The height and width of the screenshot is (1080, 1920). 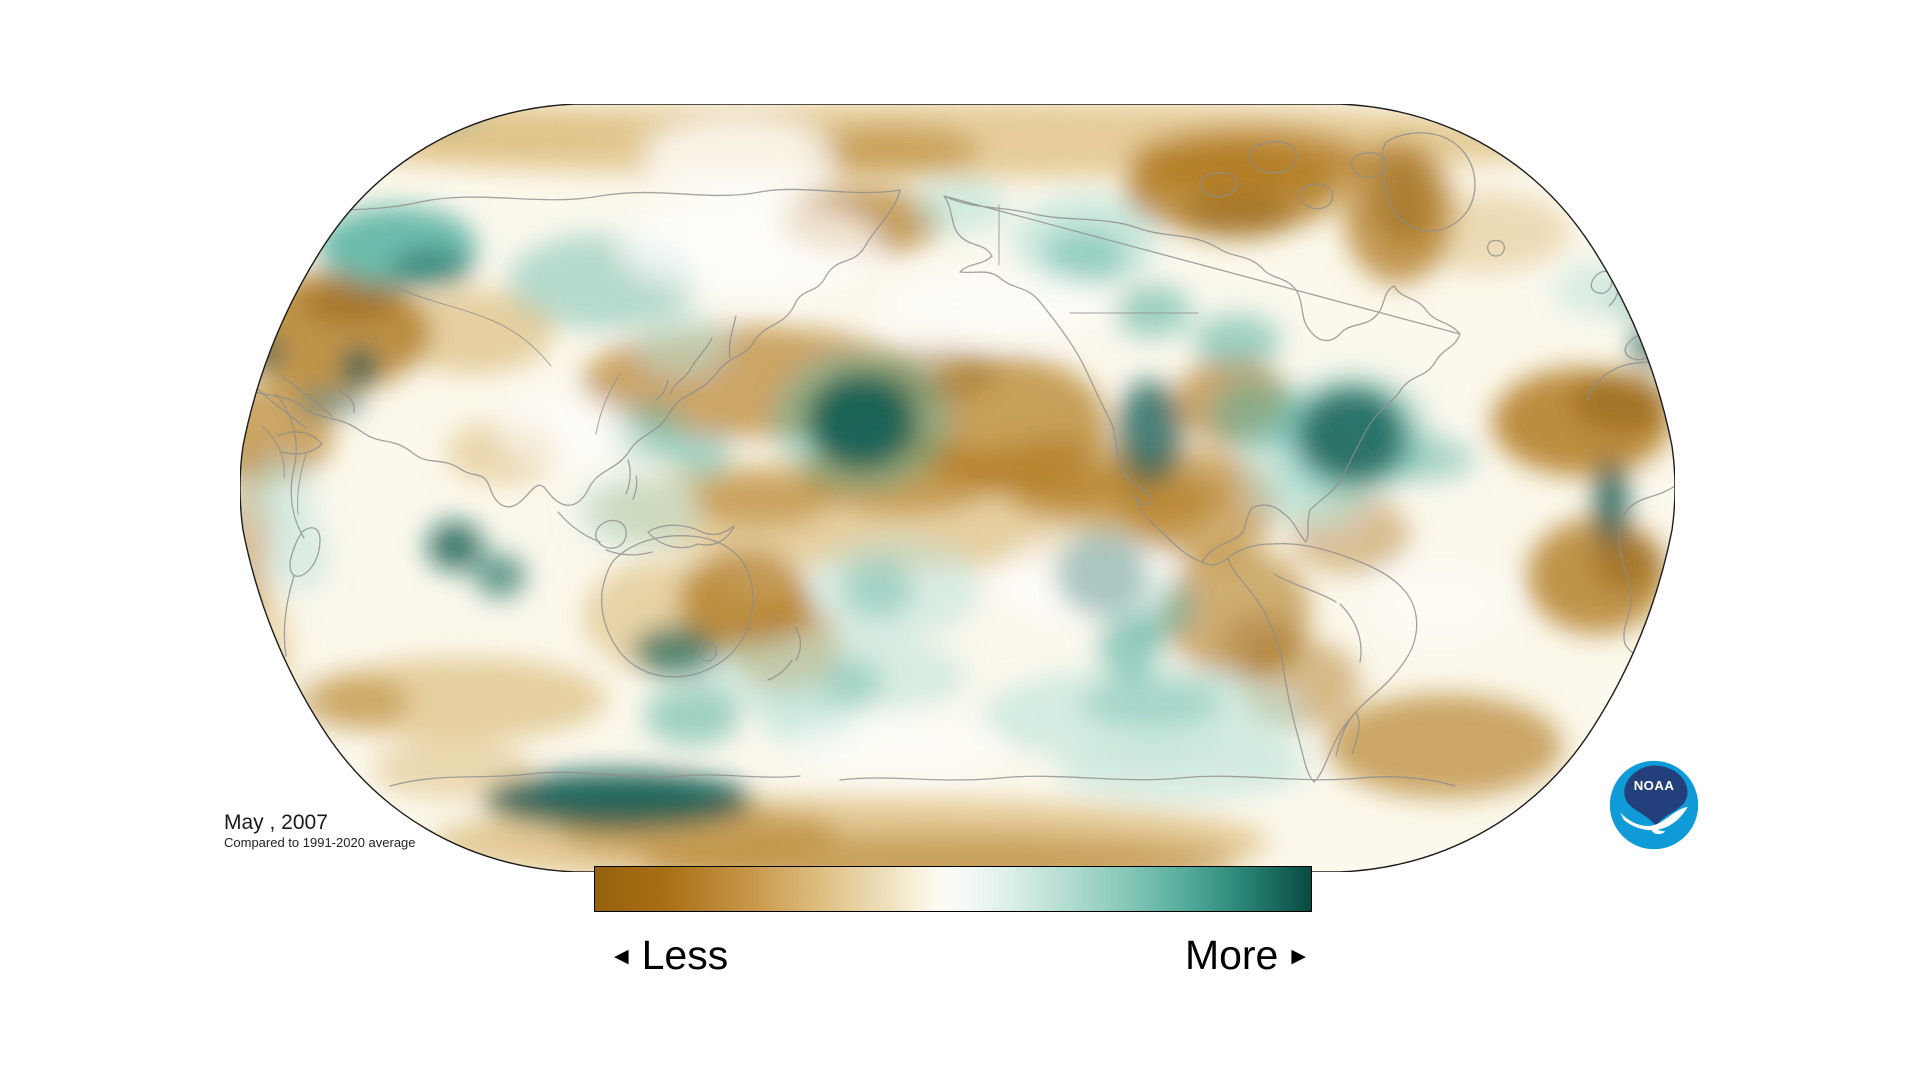 I want to click on title-block: May , 2007 Compared to 1991-2020 average, so click(x=320, y=830).